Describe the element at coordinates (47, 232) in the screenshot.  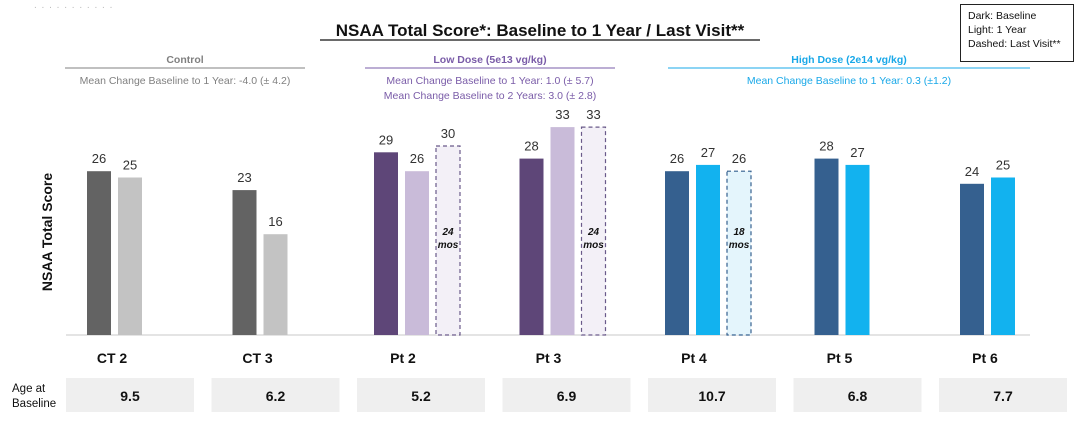
I see `y-axis-label: NSAA Total Score` at that location.